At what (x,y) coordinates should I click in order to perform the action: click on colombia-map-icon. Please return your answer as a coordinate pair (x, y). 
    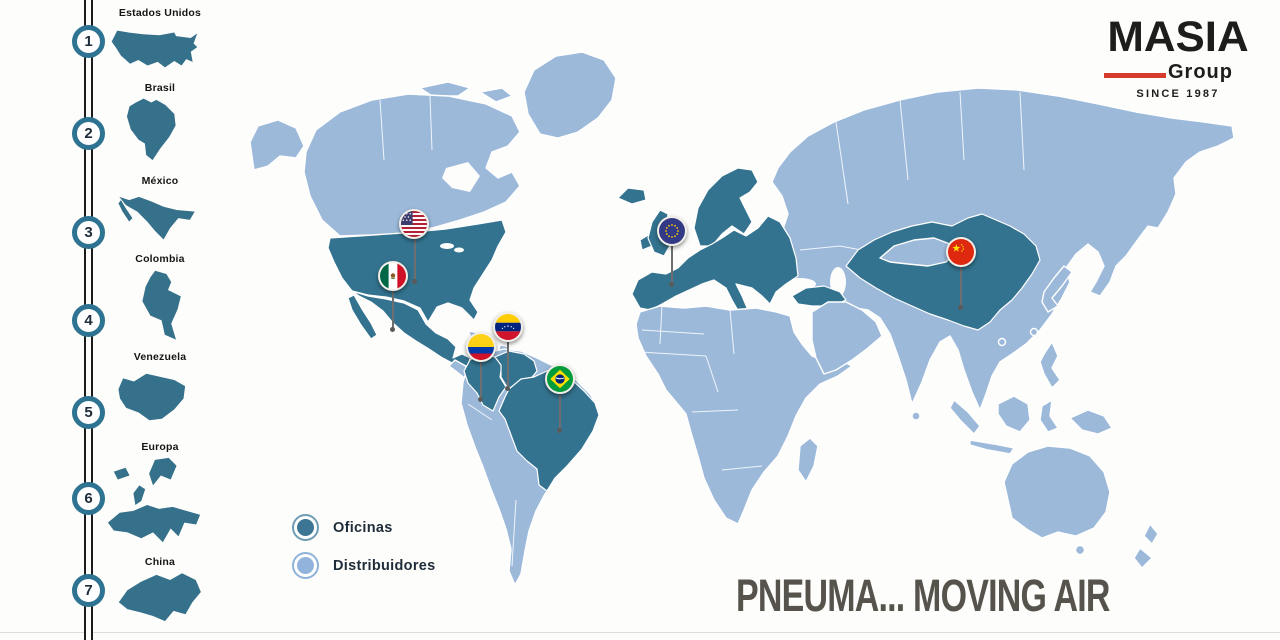
    Looking at the image, I should click on (161, 305).